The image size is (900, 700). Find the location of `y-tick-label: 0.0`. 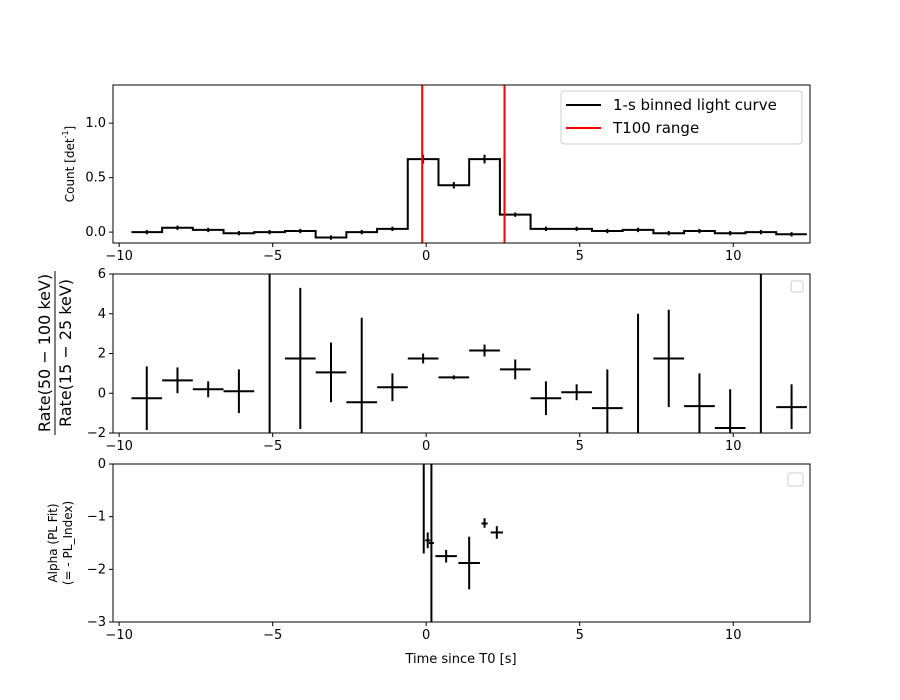

y-tick-label: 0.0 is located at coordinates (95, 232).